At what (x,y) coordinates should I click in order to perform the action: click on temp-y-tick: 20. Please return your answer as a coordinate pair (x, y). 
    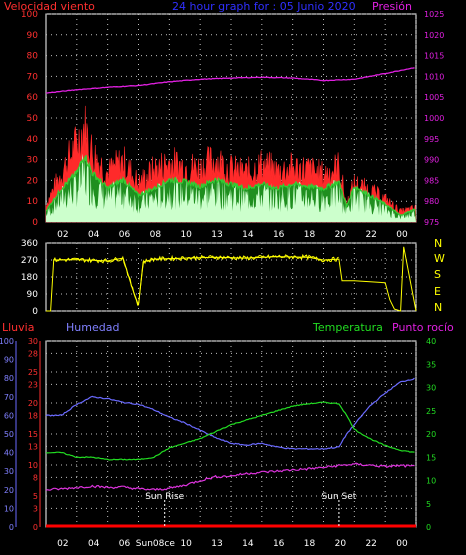
    Looking at the image, I should click on (431, 434).